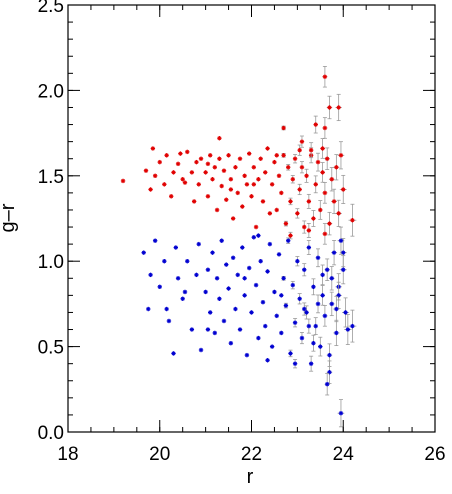 Image resolution: width=452 pixels, height=494 pixels. What do you see at coordinates (251, 454) in the screenshot?
I see `x-tick-label: 22` at bounding box center [251, 454].